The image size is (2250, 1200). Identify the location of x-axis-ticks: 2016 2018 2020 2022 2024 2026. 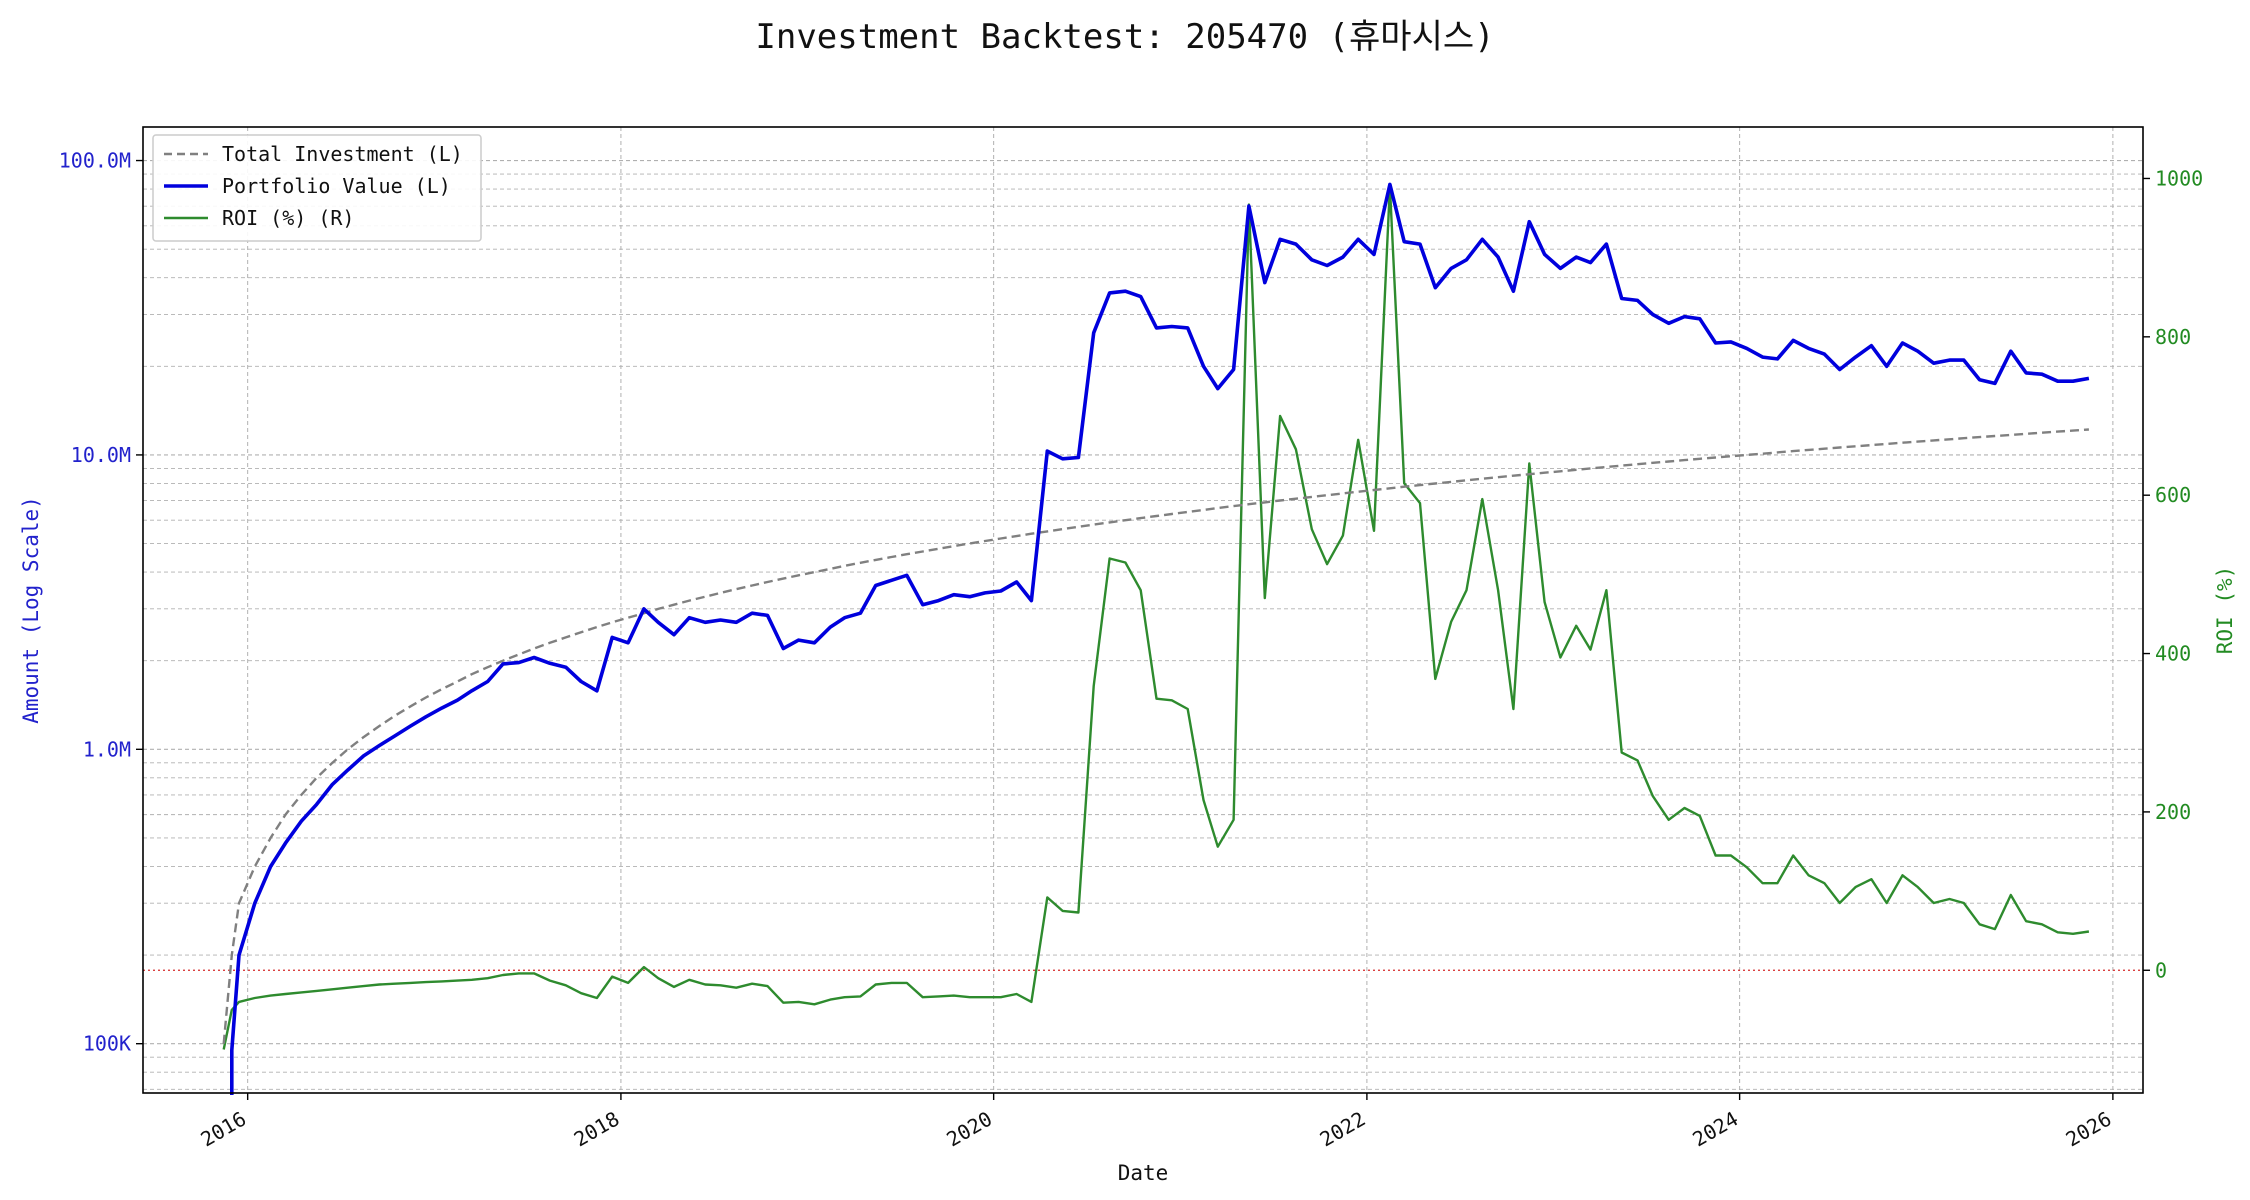
(1155, 1122).